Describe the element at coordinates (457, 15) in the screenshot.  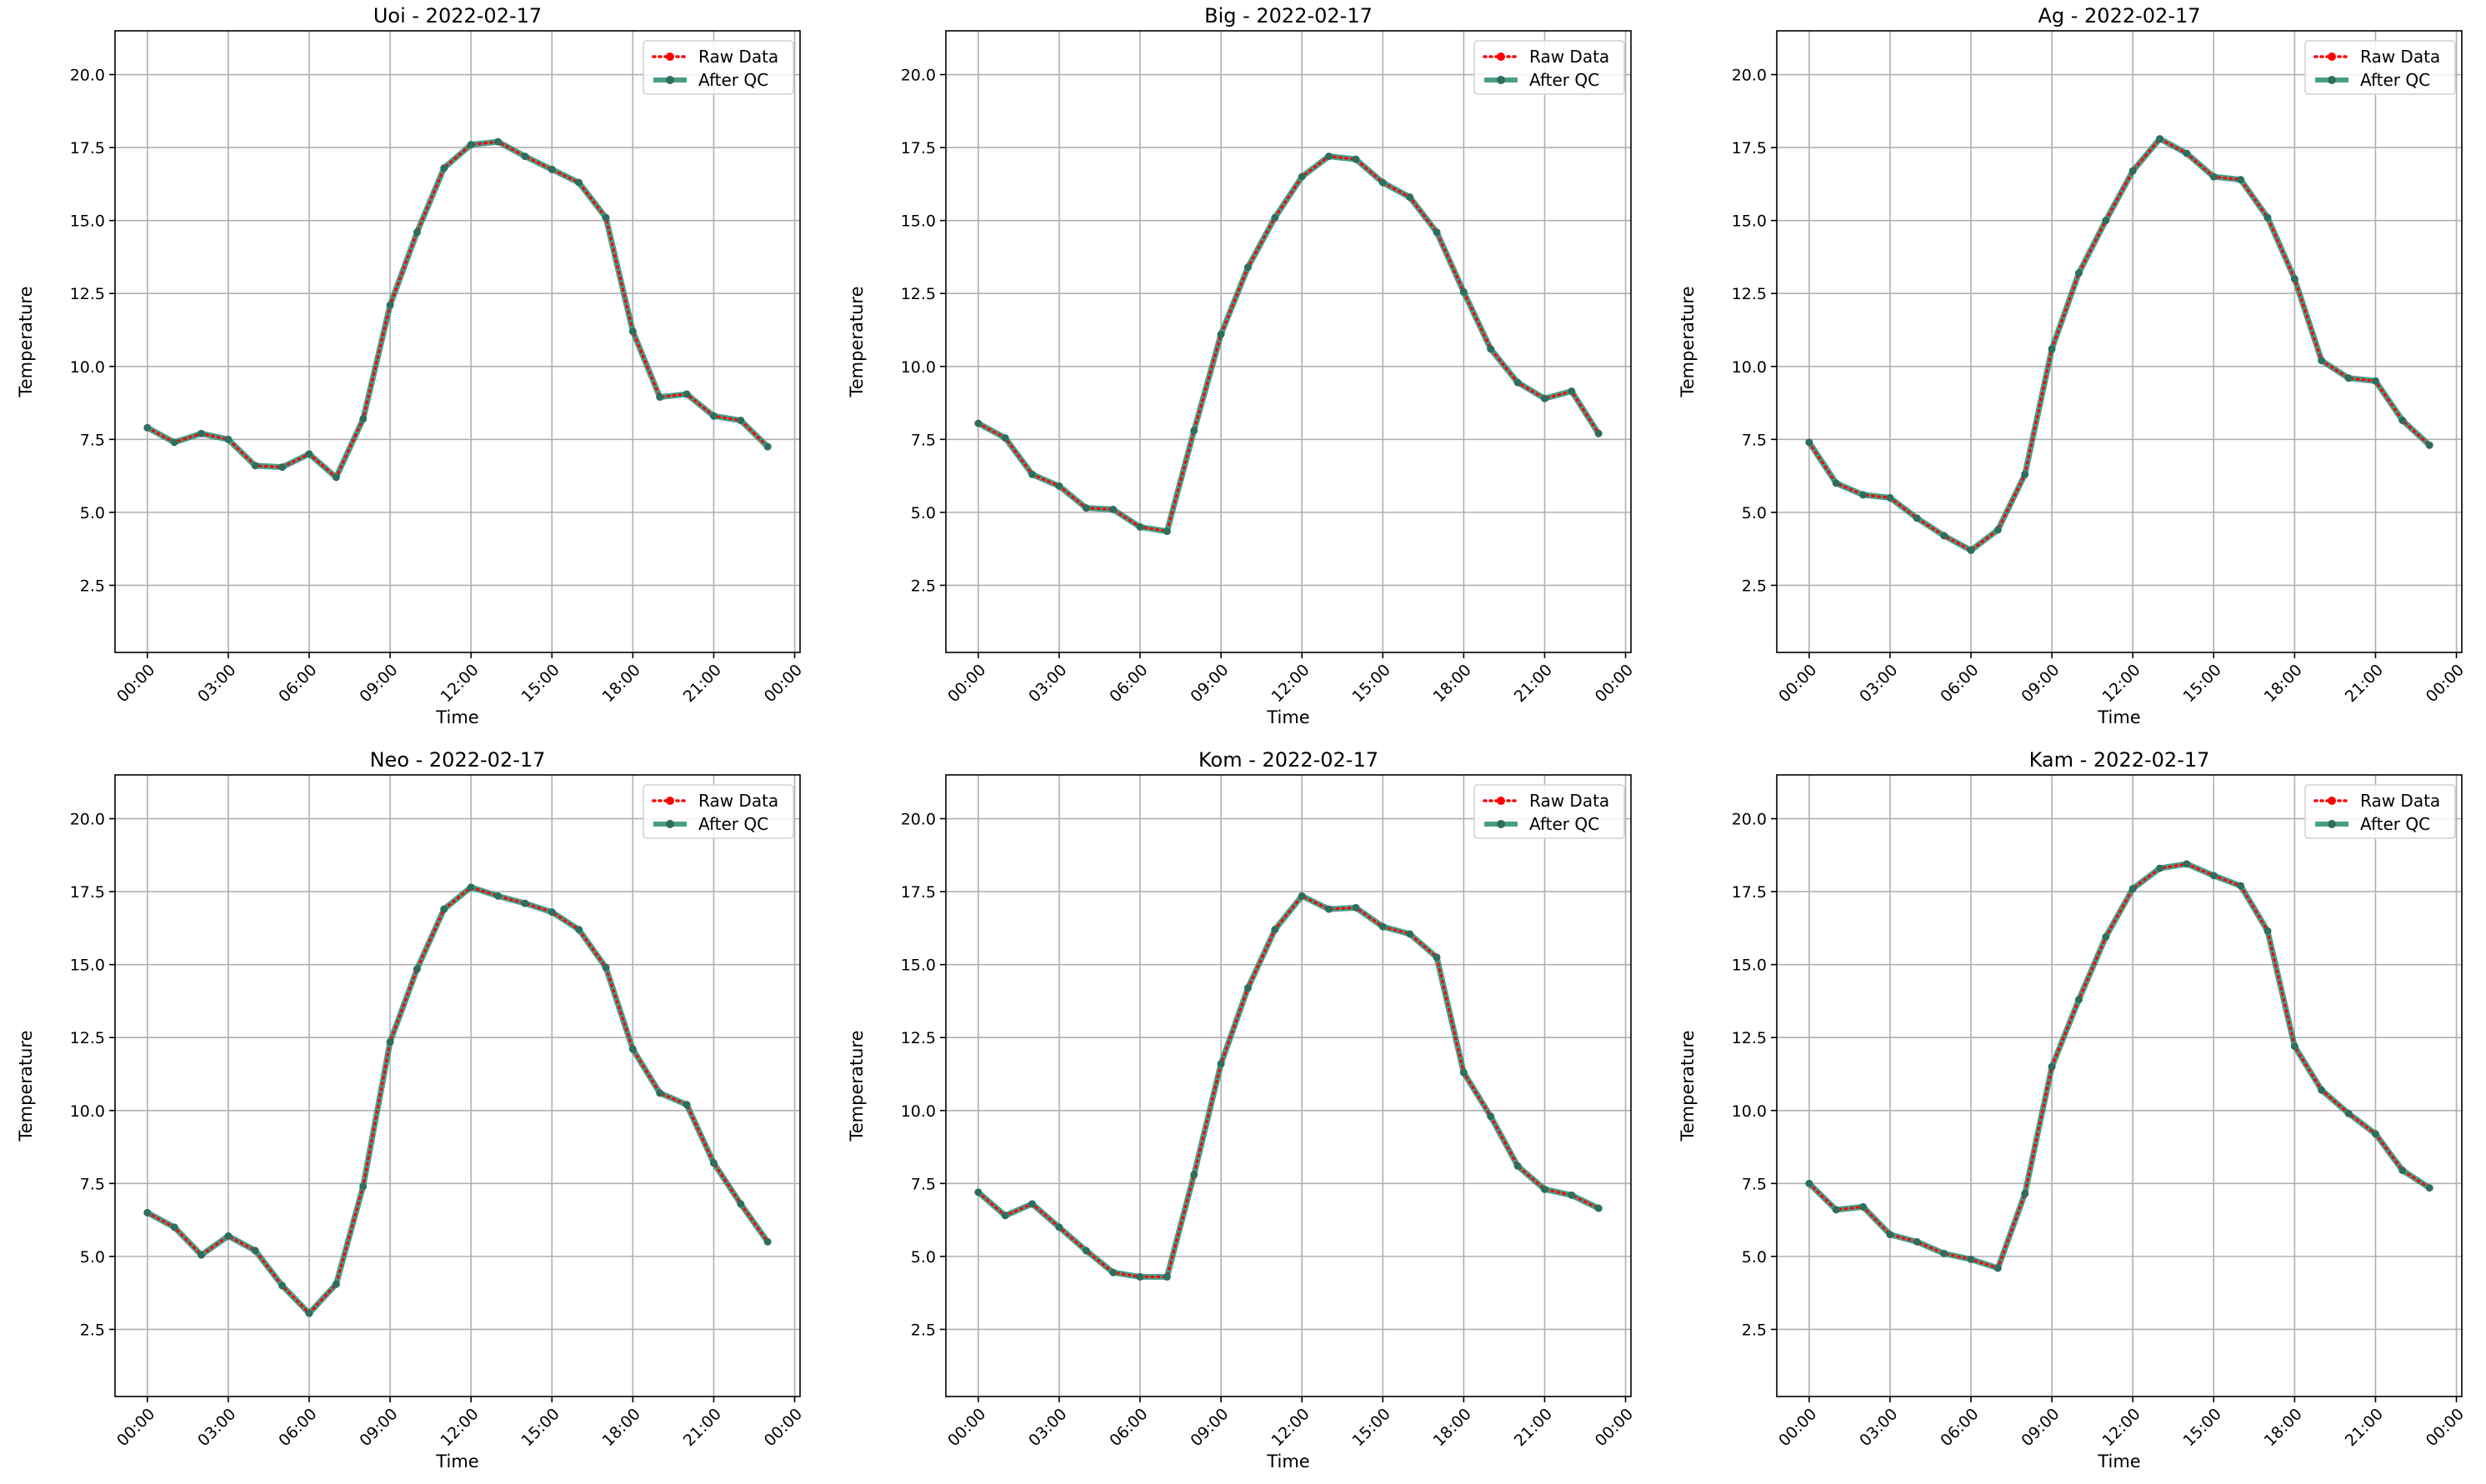
I see `chart-title: Uoi - 2022-02-17` at that location.